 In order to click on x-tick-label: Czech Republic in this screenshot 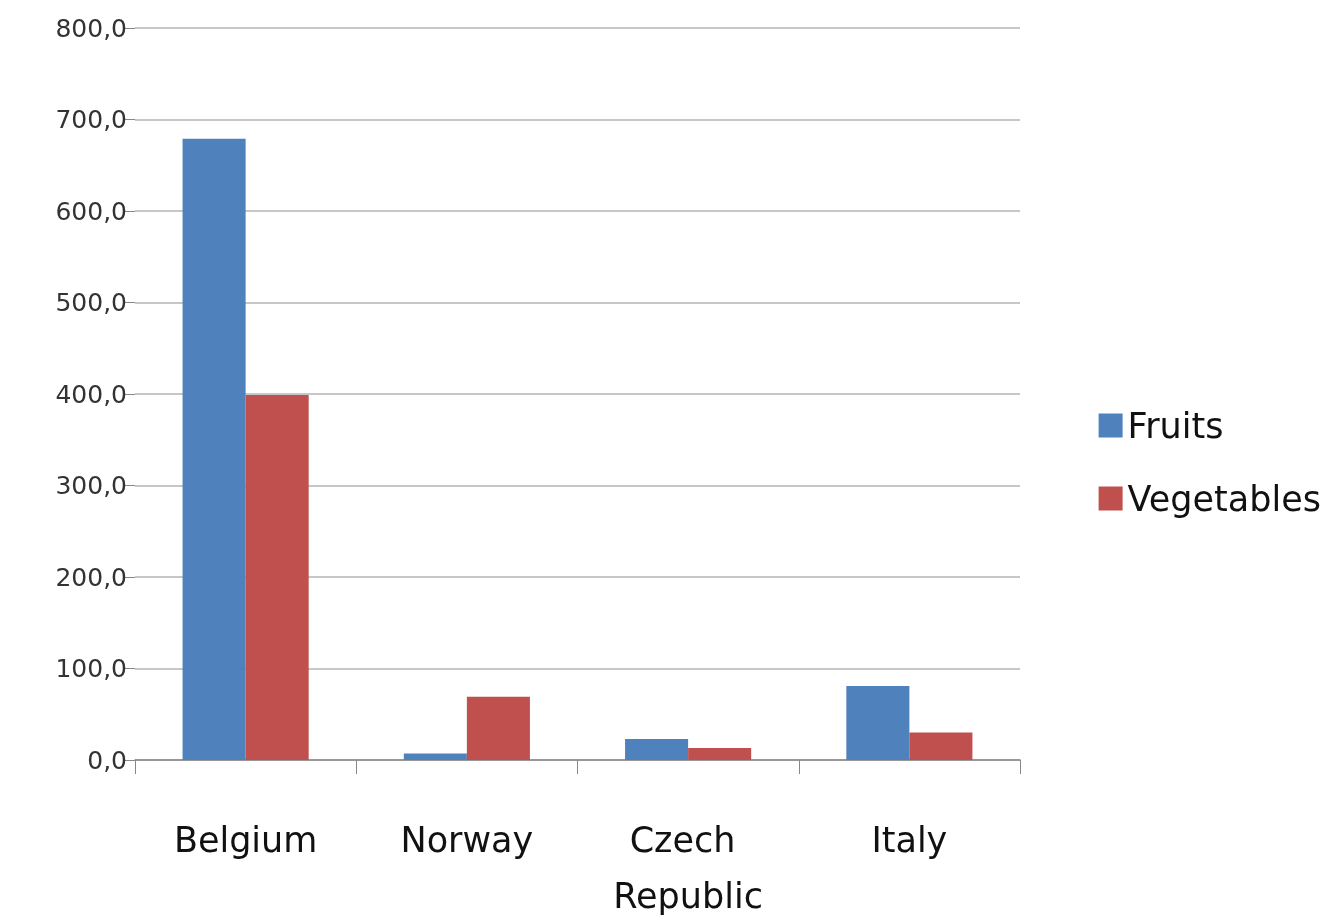, I will do `click(688, 868)`.